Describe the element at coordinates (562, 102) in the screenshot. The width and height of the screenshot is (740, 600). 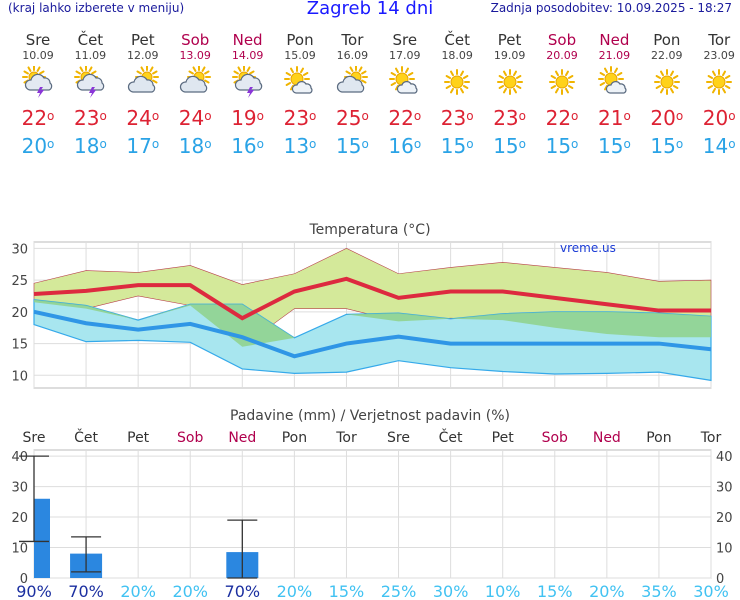
I see `day-column: Sob 20.09 22o 15o` at that location.